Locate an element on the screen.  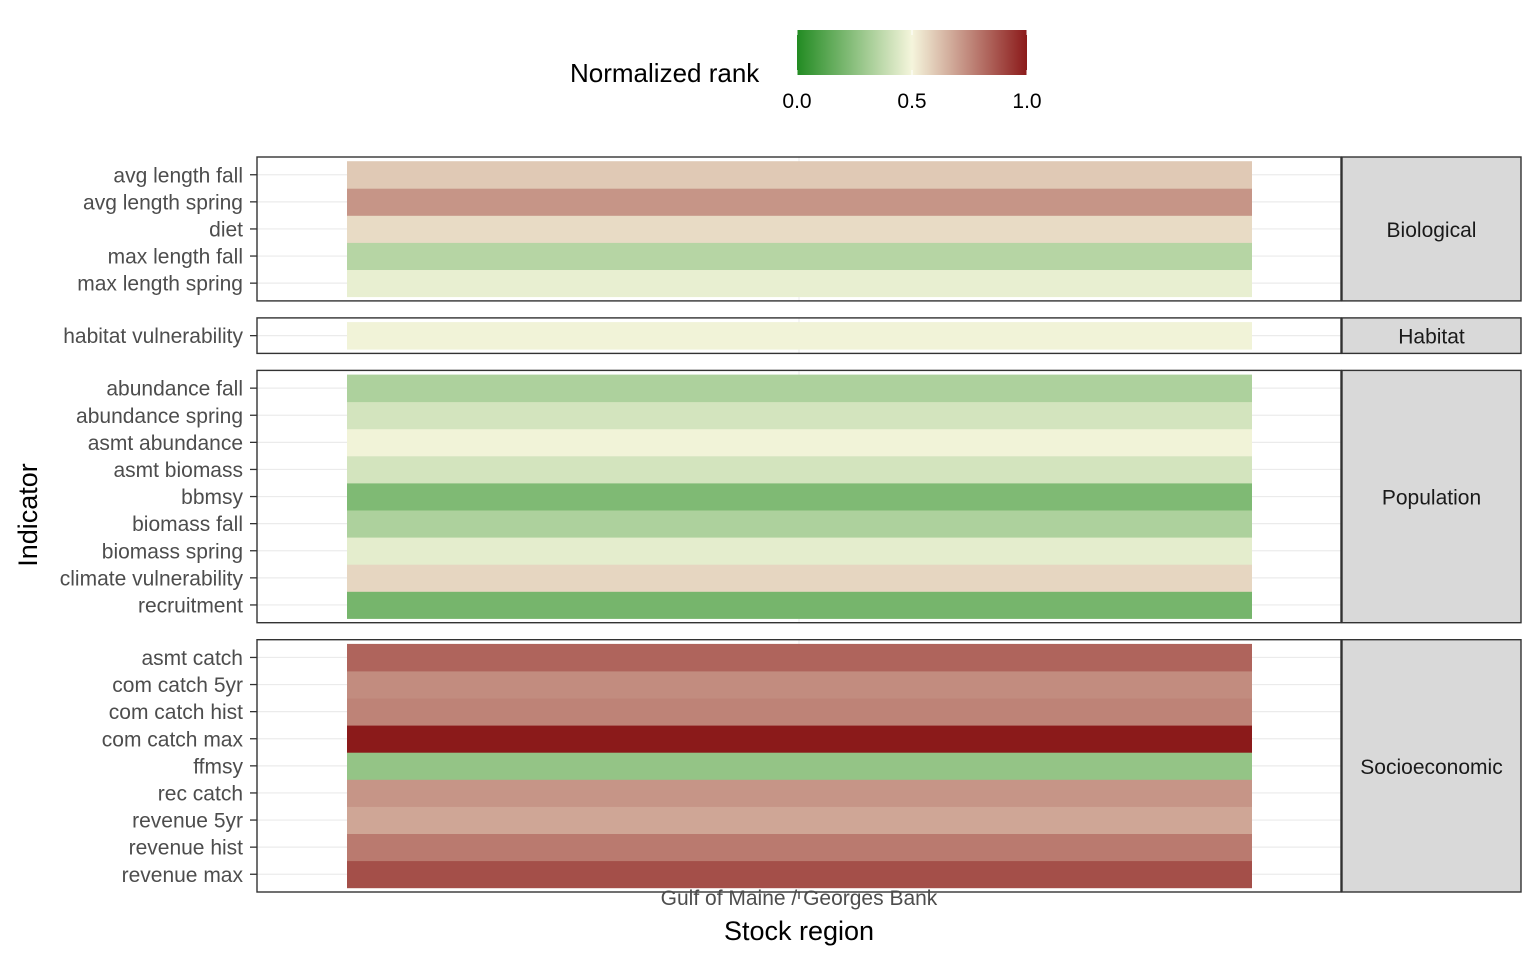
y-tick-label: rec catch is located at coordinates (200, 793).